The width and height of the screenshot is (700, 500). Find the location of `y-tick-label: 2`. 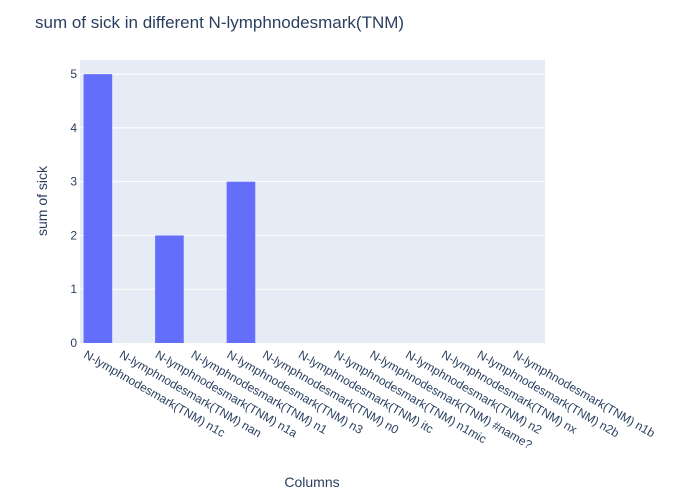

y-tick-label: 2 is located at coordinates (73, 235).